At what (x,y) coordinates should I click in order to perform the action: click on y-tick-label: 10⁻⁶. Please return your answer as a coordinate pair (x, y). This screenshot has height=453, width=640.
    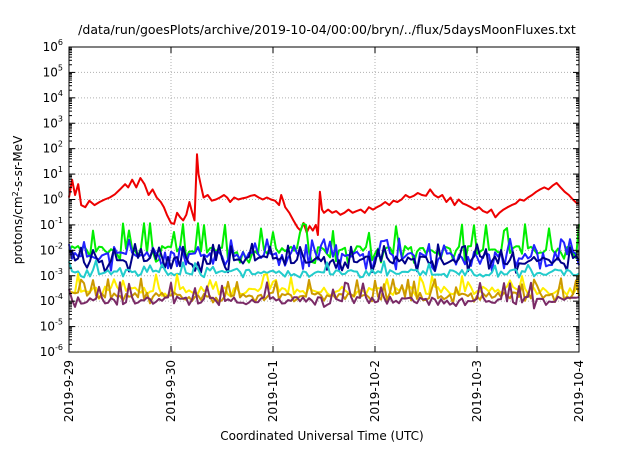
    Looking at the image, I should click on (51, 351).